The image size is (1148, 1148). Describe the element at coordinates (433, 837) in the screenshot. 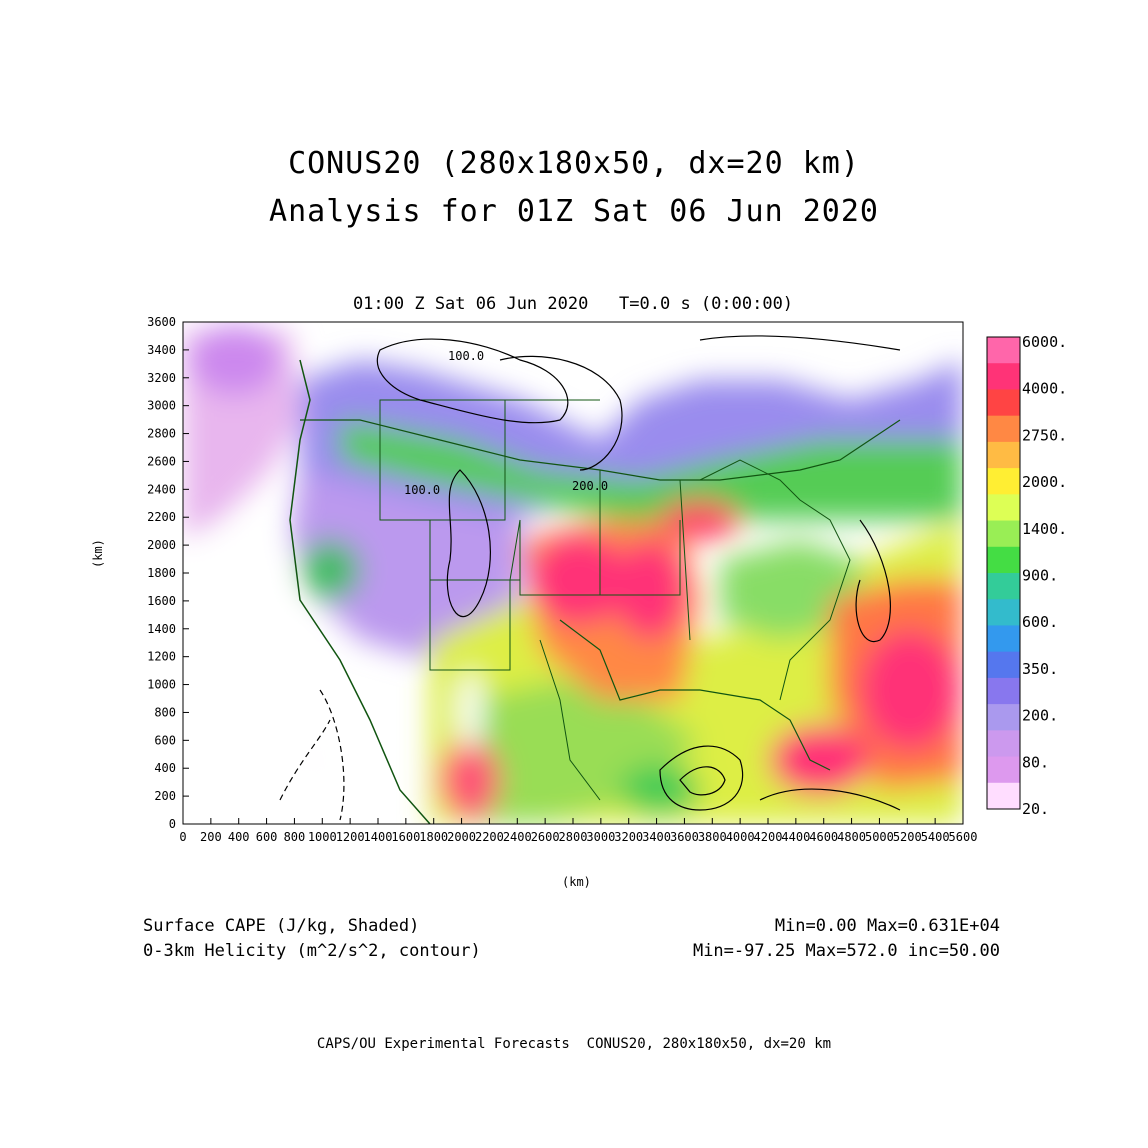

I see `x-tick-label: 1800` at that location.